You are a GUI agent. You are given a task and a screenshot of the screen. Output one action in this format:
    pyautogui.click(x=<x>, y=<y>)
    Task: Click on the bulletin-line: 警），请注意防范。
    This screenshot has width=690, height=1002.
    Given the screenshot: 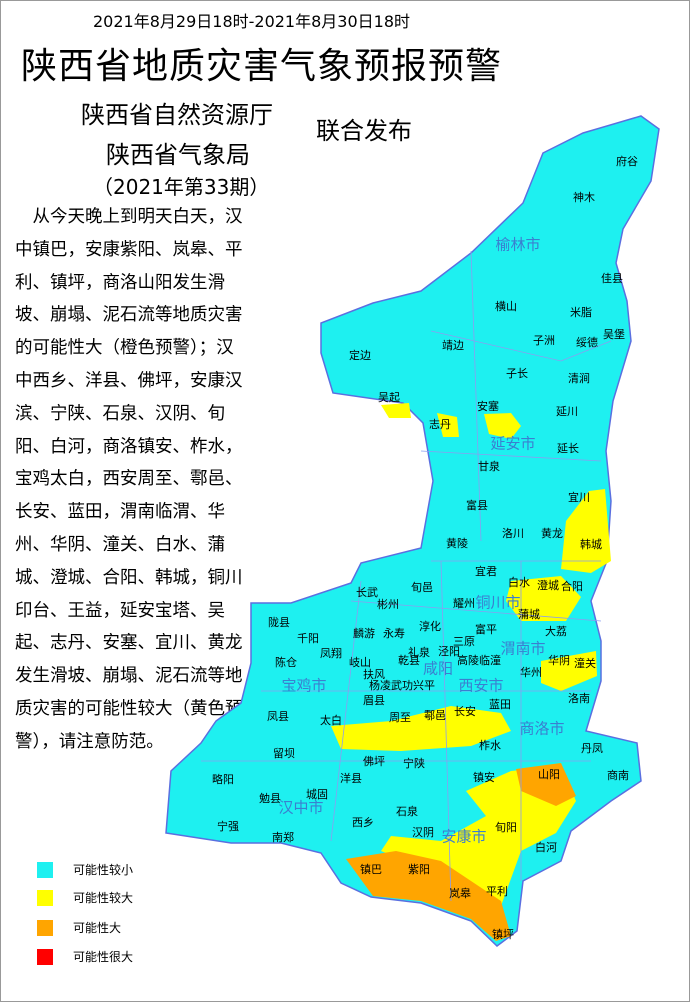 What is the action you would take?
    pyautogui.click(x=89, y=741)
    